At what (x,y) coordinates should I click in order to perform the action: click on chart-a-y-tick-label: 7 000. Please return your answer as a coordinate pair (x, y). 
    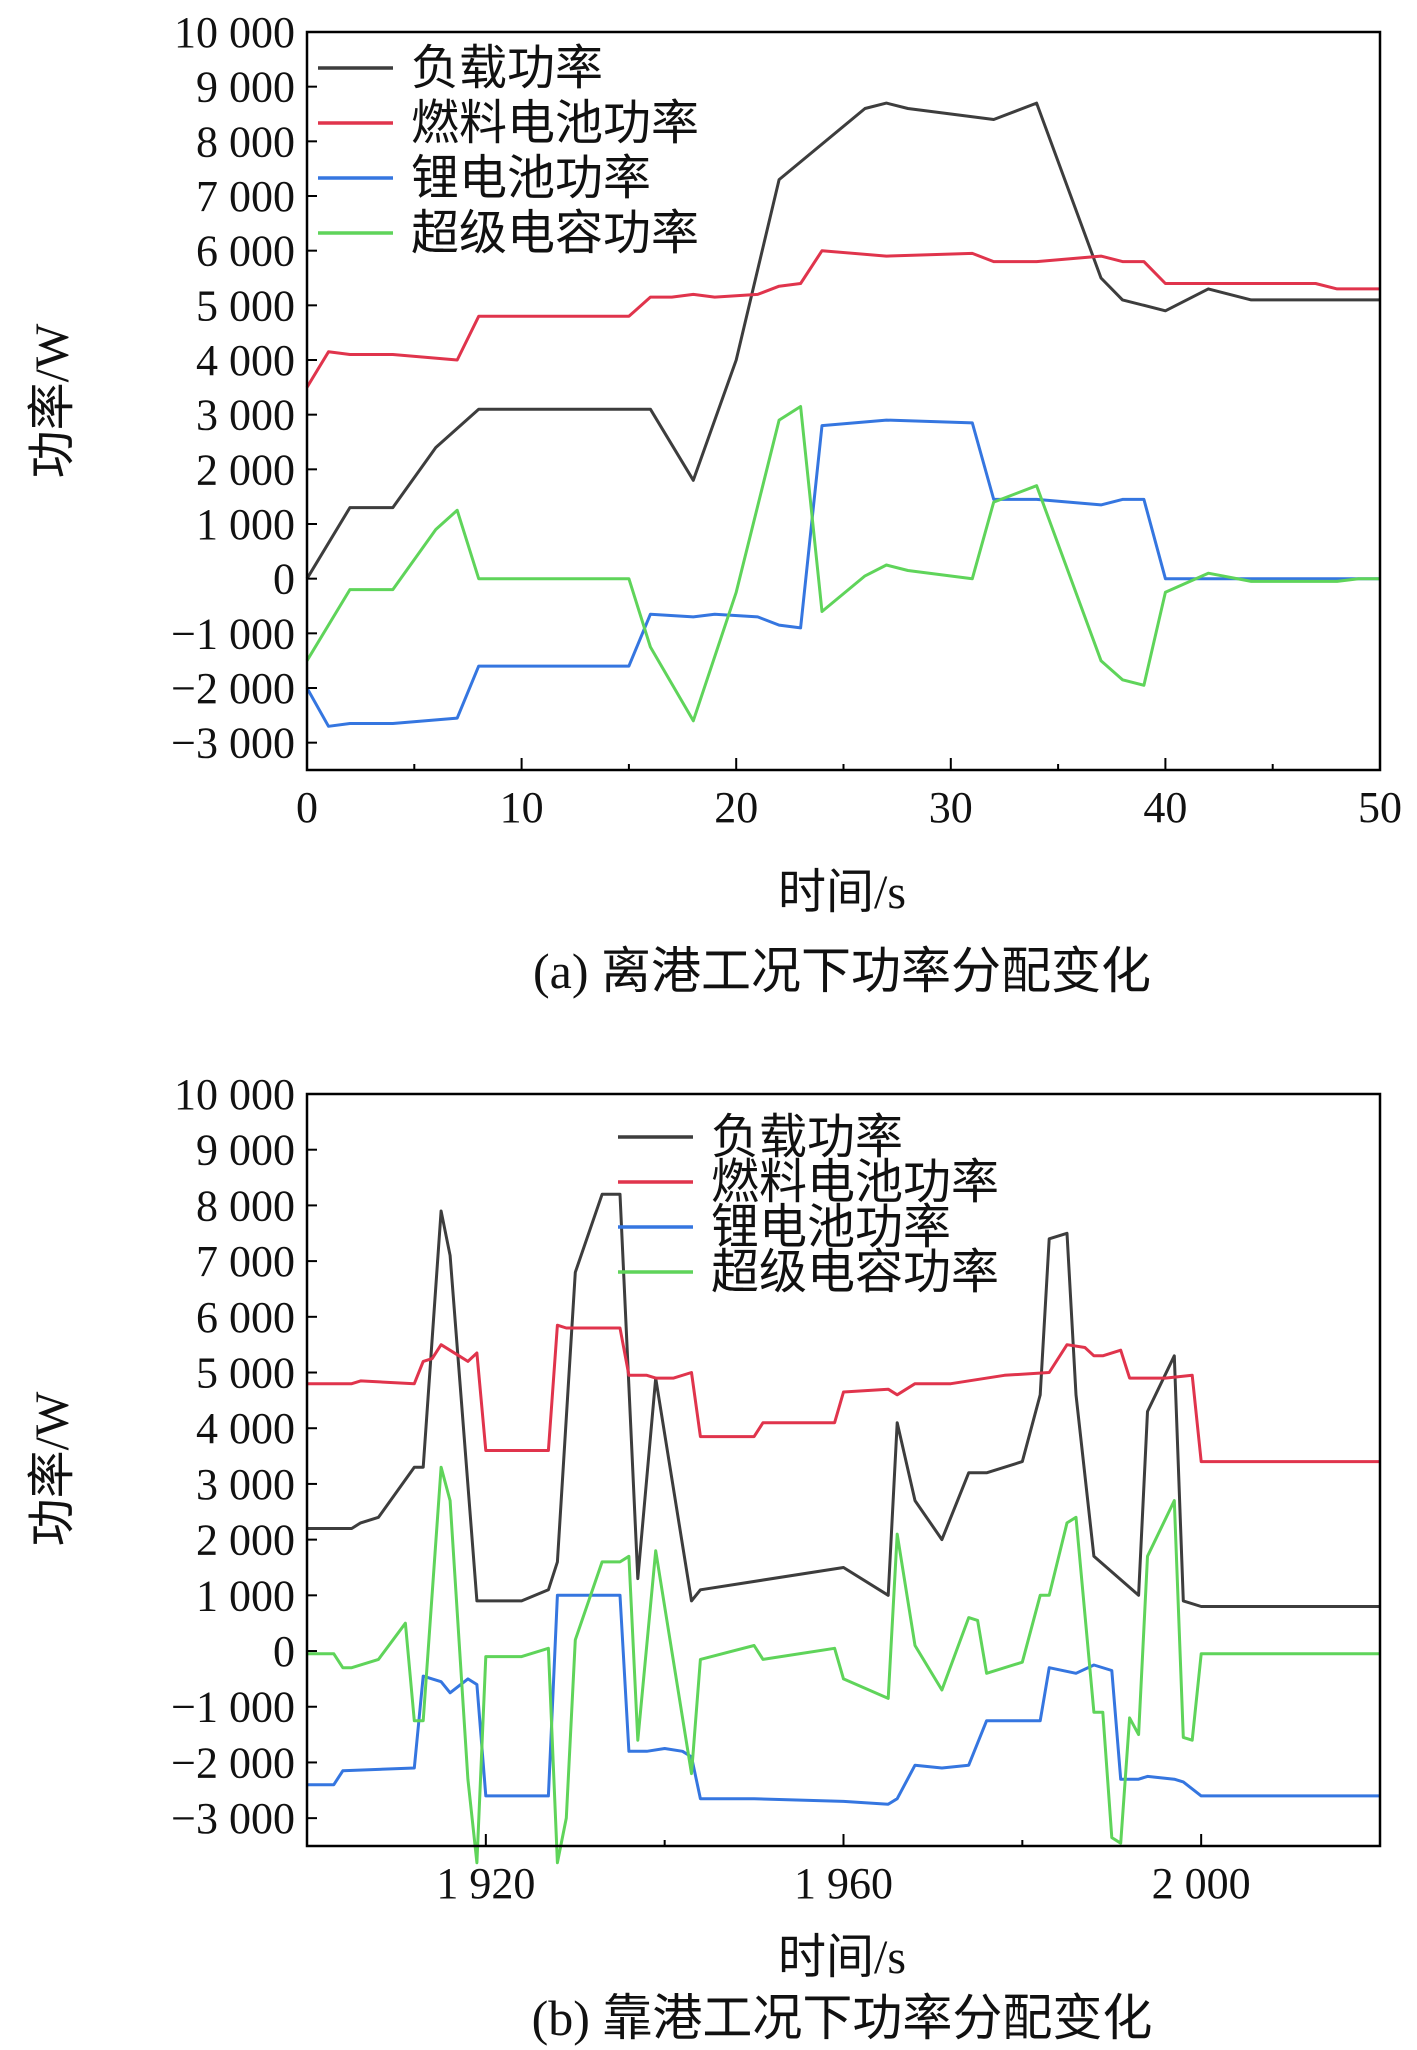
    Looking at the image, I should click on (245, 196).